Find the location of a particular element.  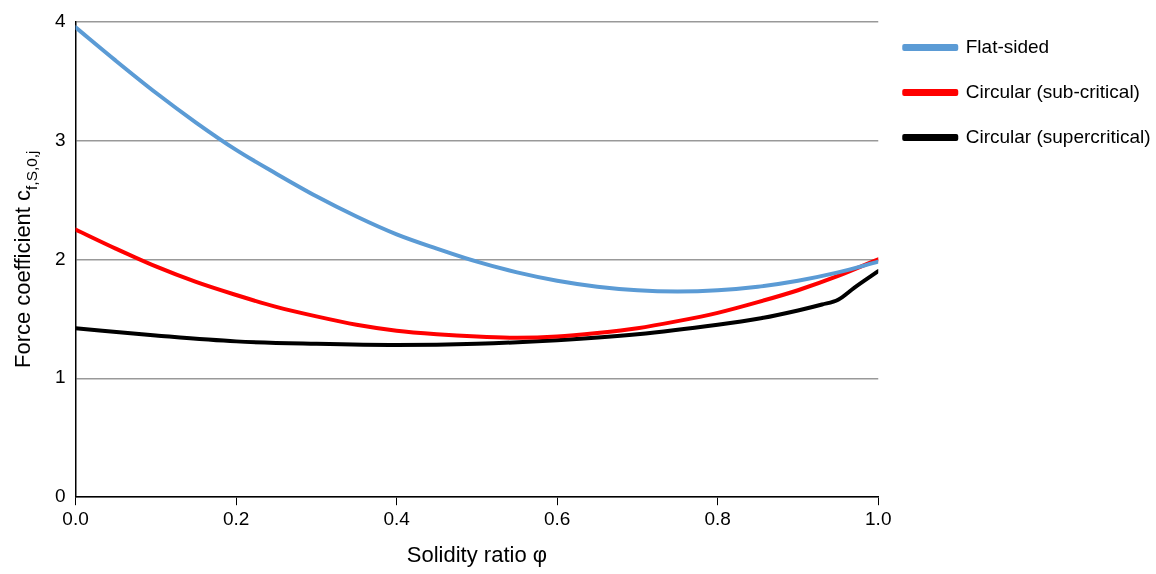

legend-label: Circular (supercritical) is located at coordinates (1058, 136).